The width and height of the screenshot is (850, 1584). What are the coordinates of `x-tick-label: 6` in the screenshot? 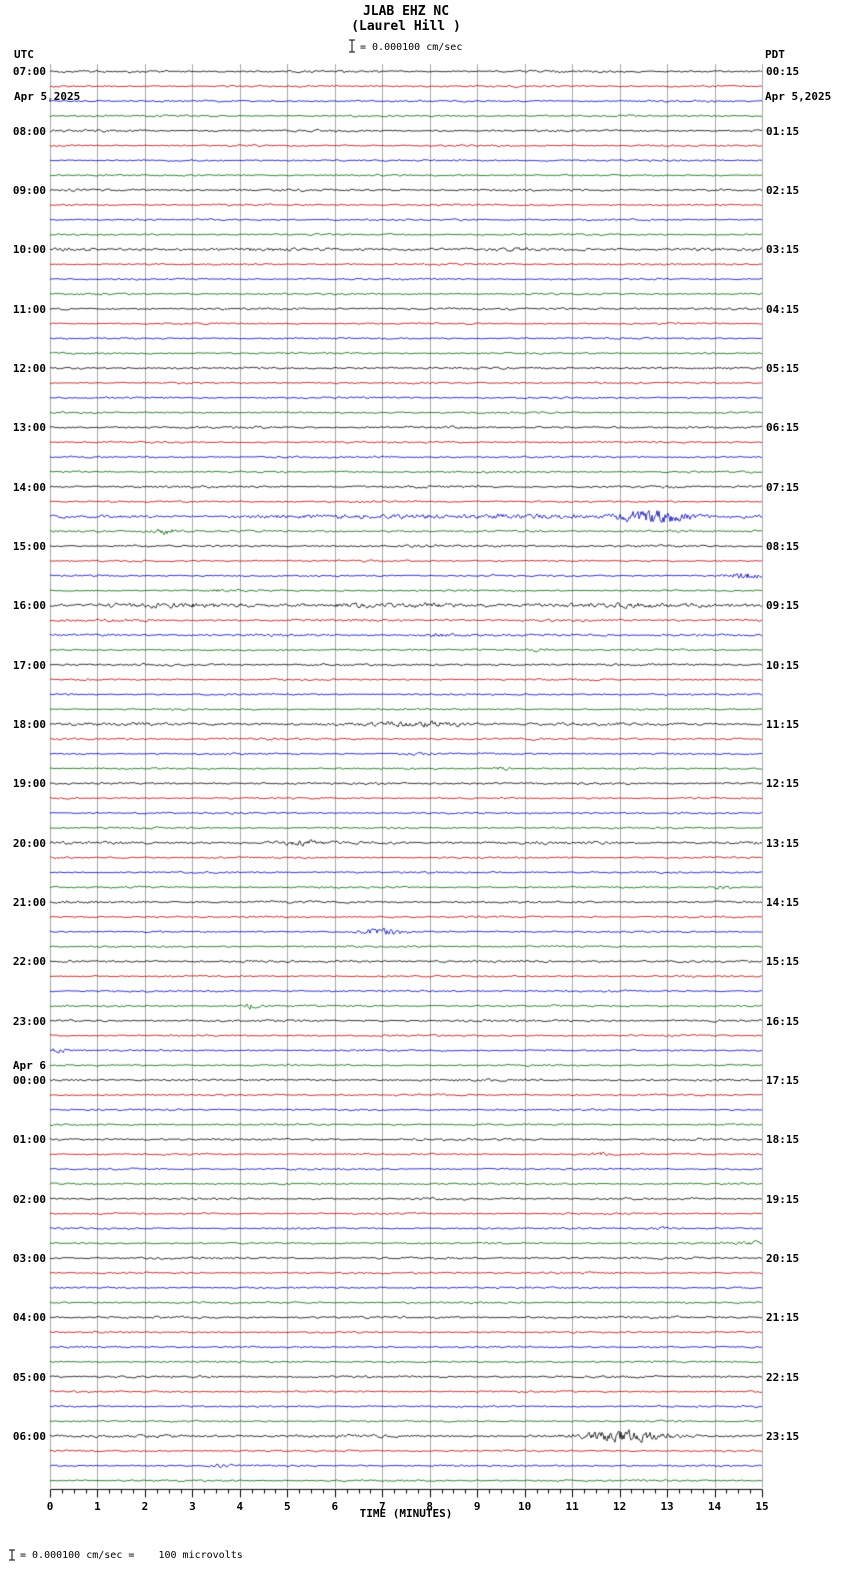 It's located at (335, 1506).